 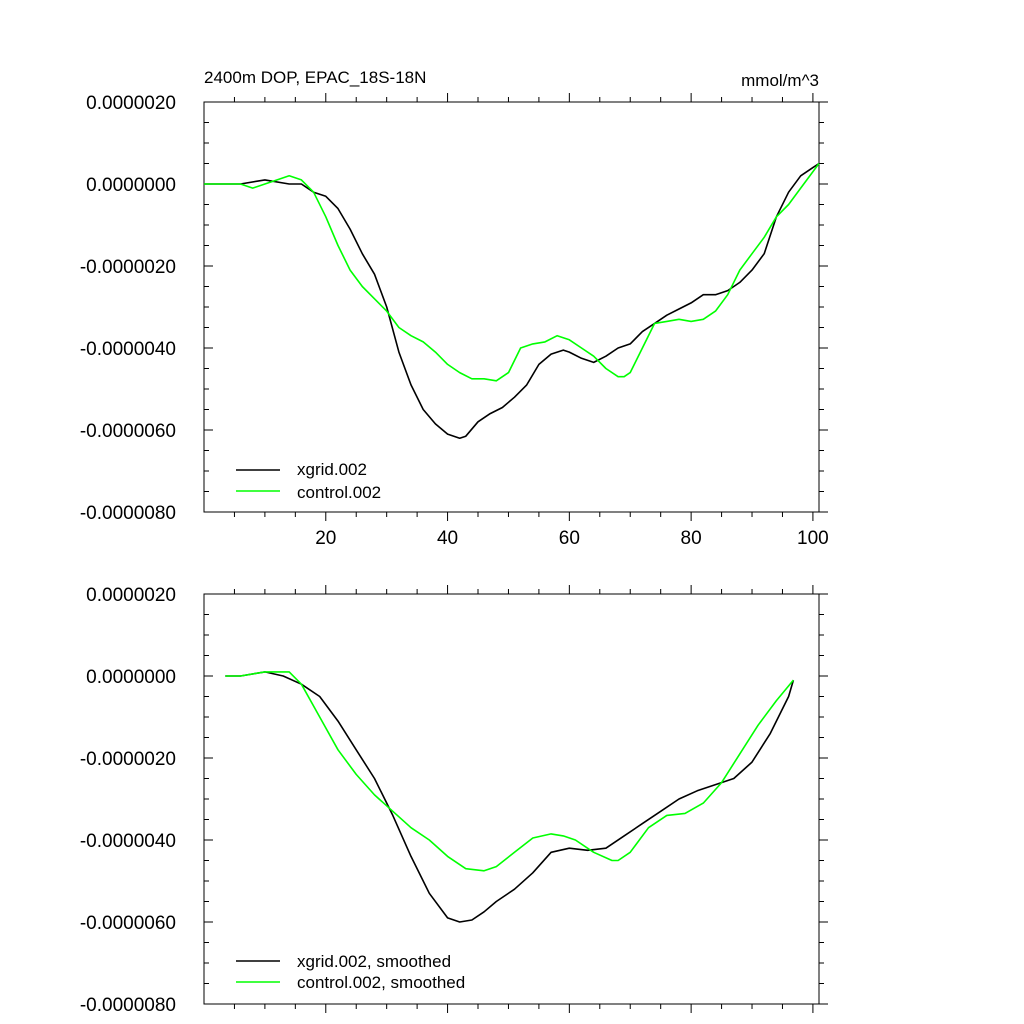 What do you see at coordinates (381, 982) in the screenshot?
I see `legend-label-control-smoothed: control.002, smoothed` at bounding box center [381, 982].